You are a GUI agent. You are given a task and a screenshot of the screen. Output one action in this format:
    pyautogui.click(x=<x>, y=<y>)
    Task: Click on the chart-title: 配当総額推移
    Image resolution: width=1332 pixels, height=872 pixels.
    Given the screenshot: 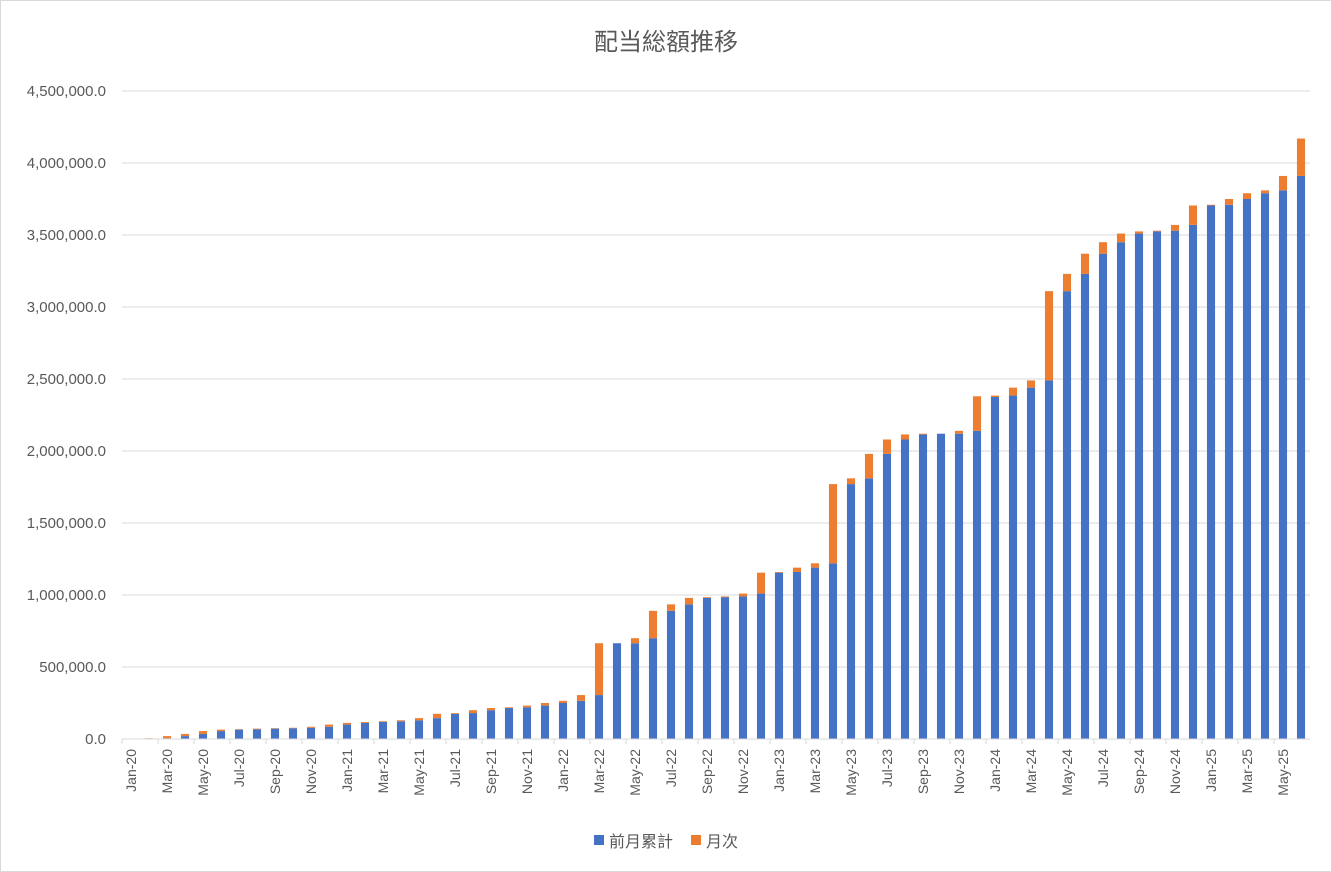 What is the action you would take?
    pyautogui.click(x=666, y=42)
    